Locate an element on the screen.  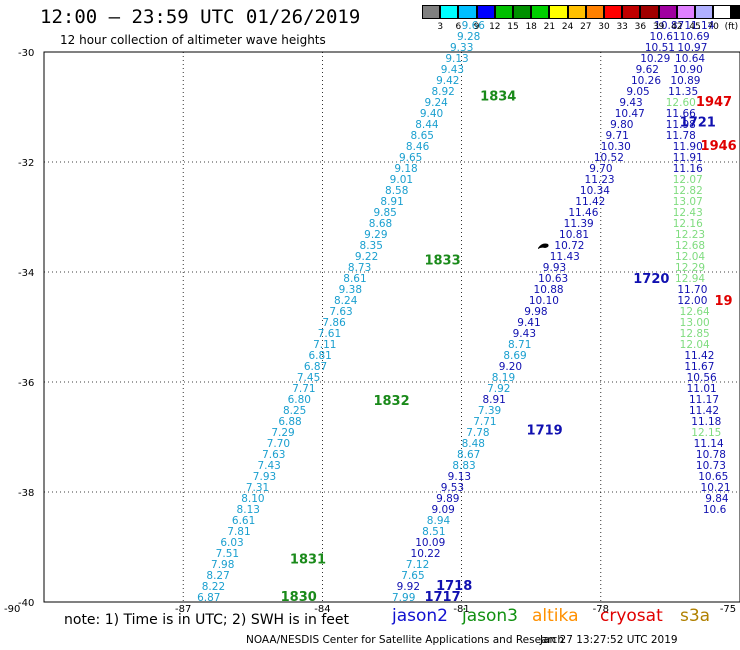
swh-point: 9.09 is located at coordinates (442, 510).